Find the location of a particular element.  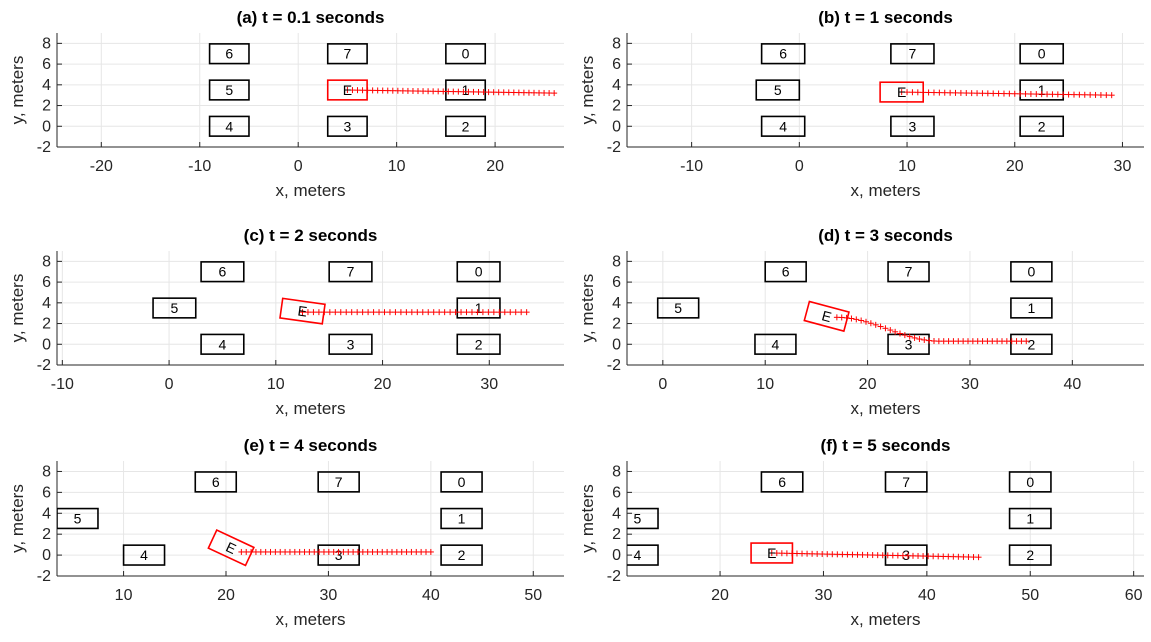

vehicle-0-label: 0 is located at coordinates (479, 272).